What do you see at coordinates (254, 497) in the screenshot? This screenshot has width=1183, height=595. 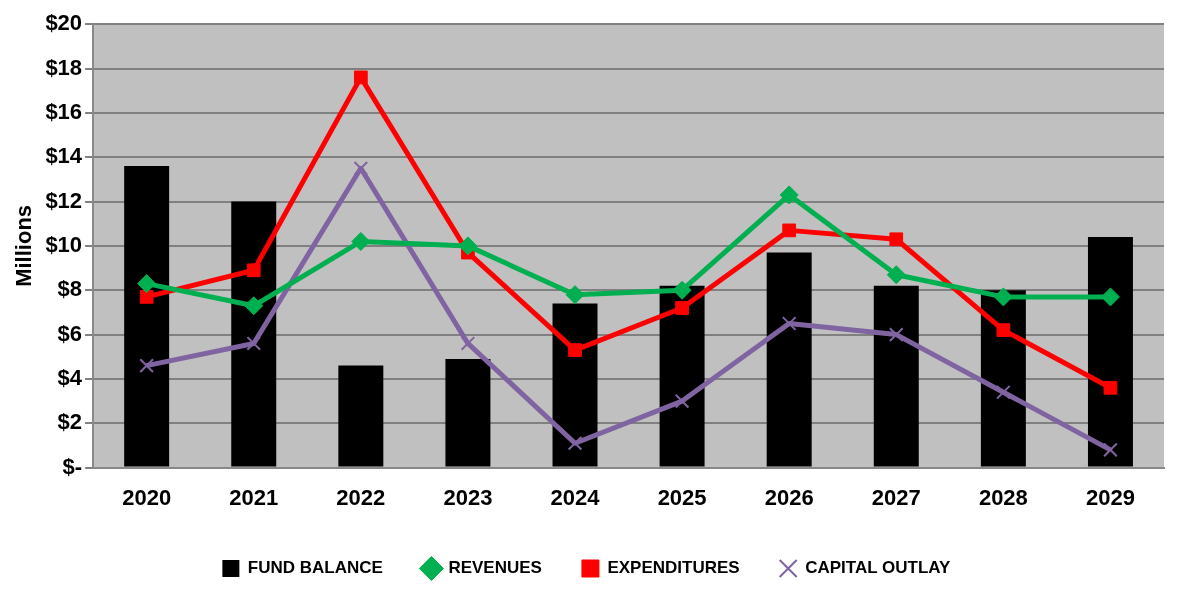 I see `x-tick-label: 2021` at bounding box center [254, 497].